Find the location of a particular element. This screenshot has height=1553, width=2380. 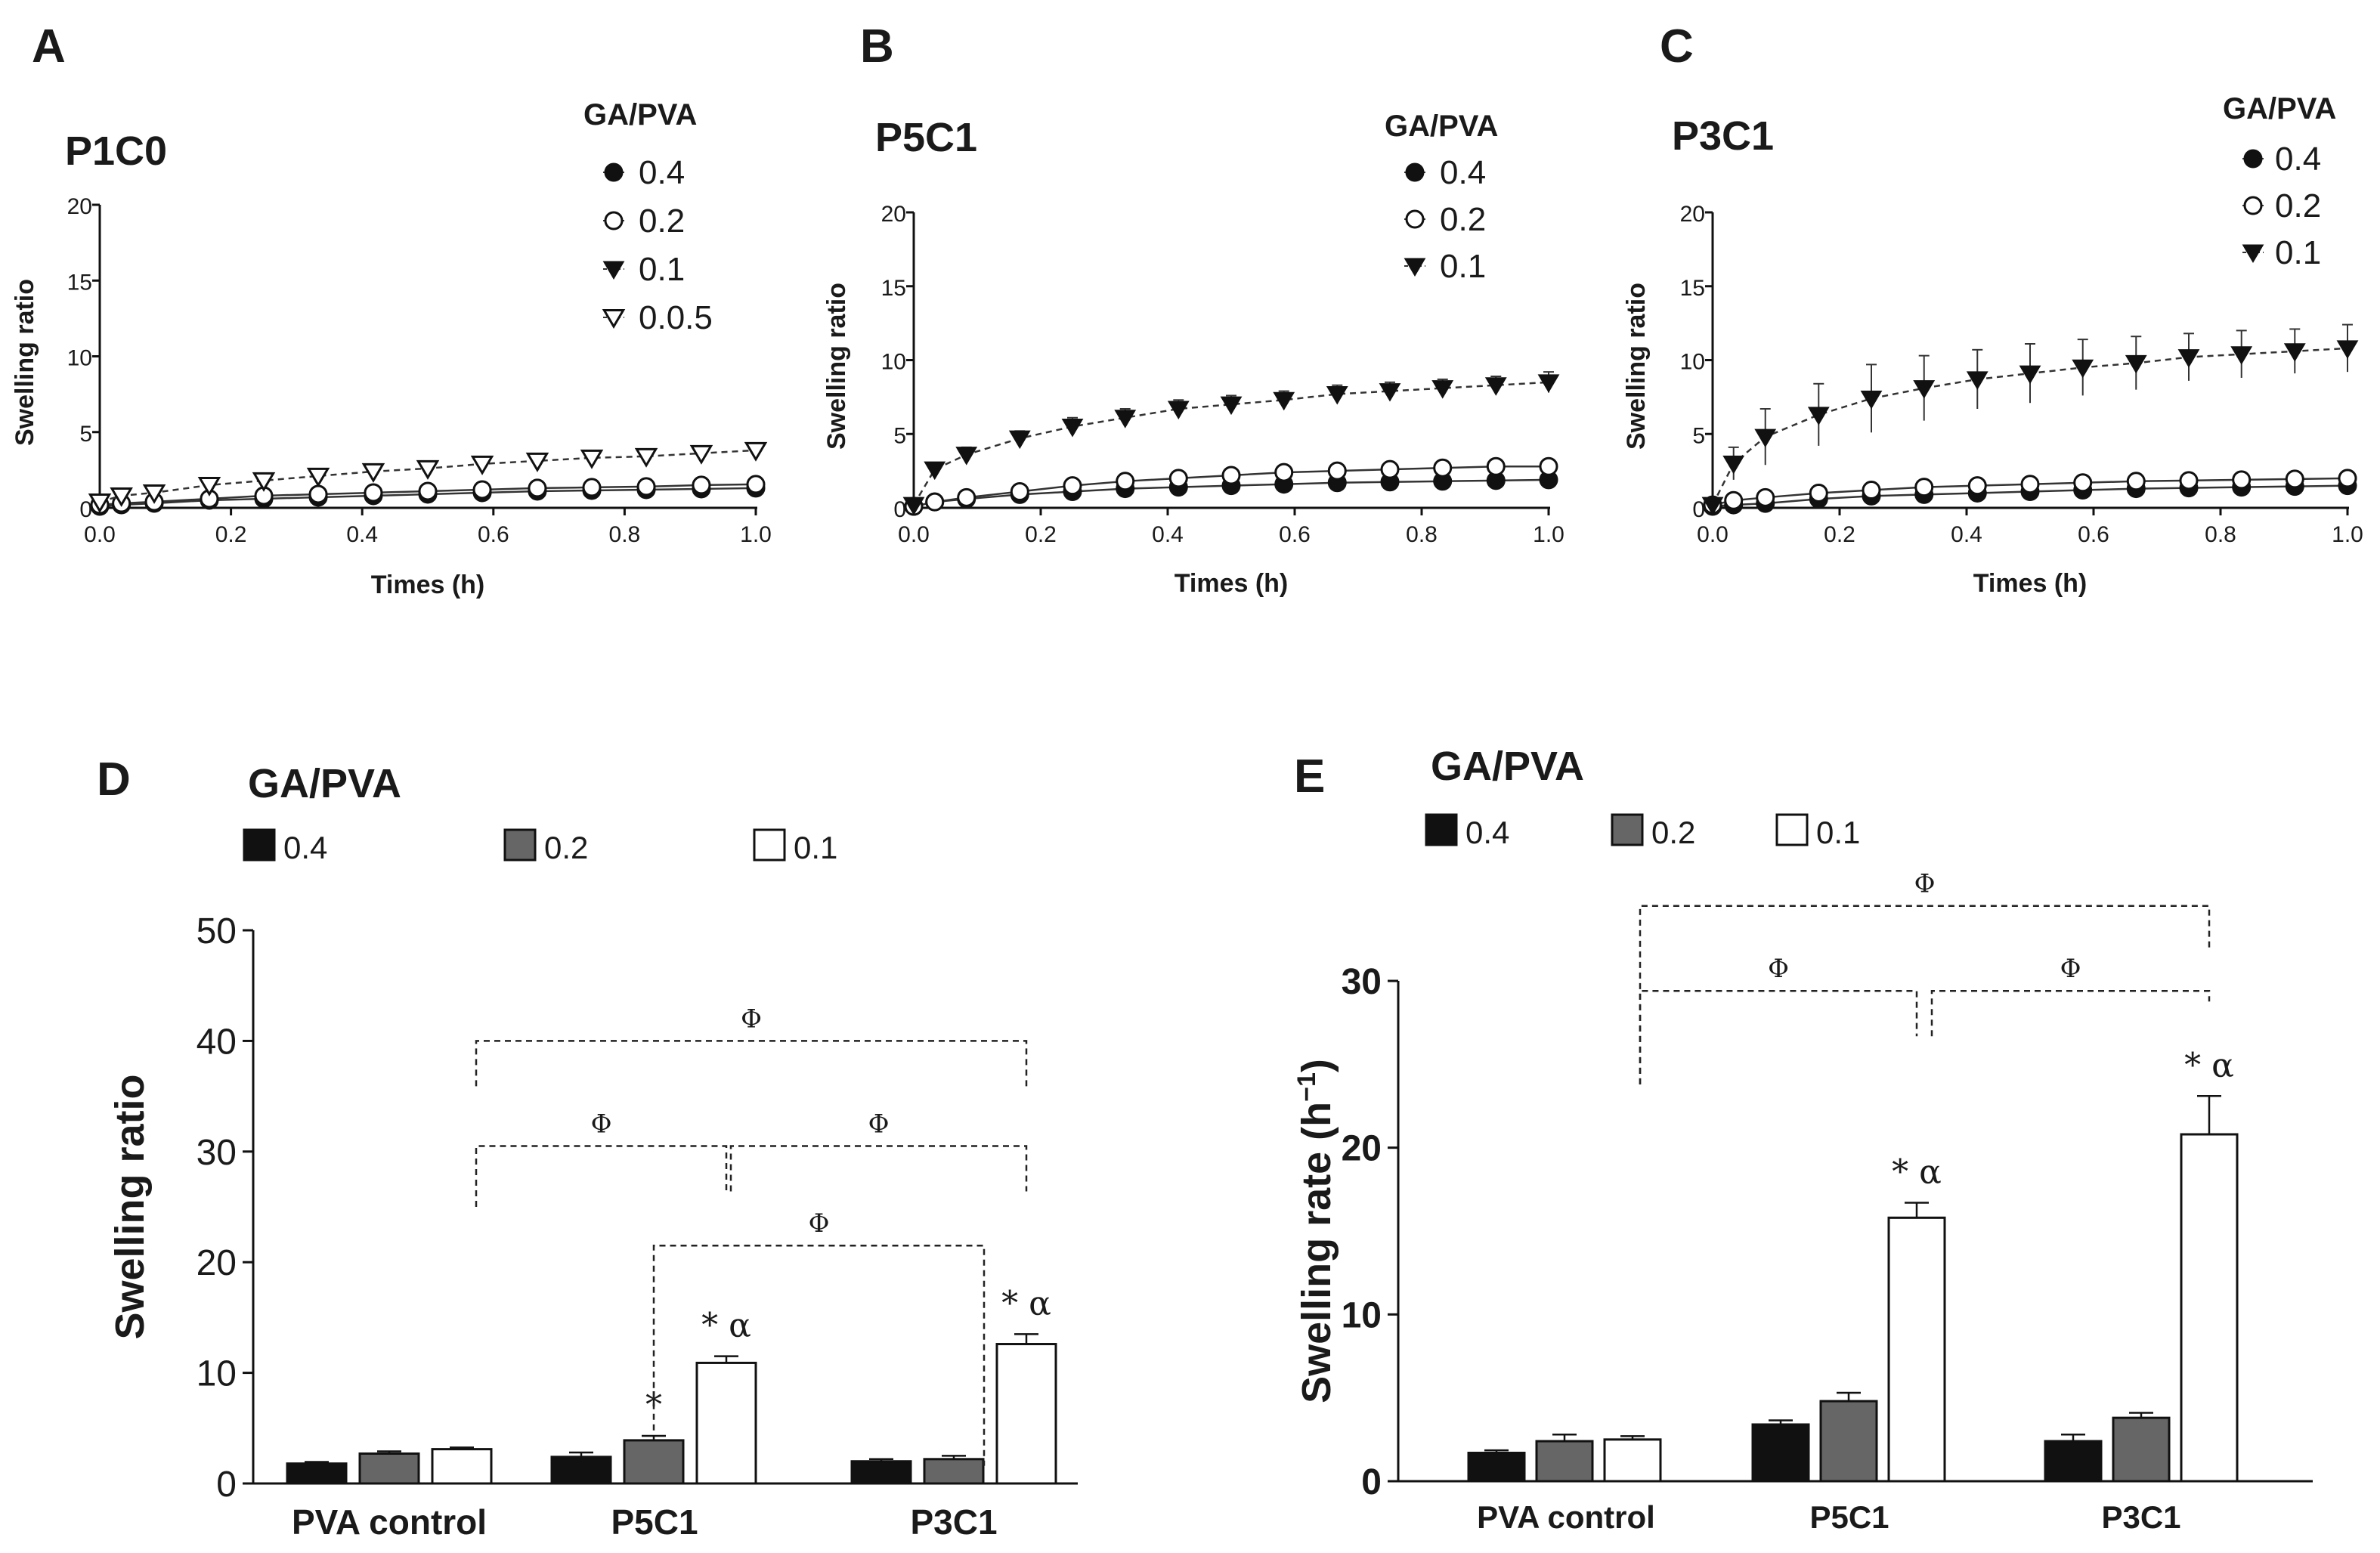

panel-title: P3C1 is located at coordinates (1723, 136).